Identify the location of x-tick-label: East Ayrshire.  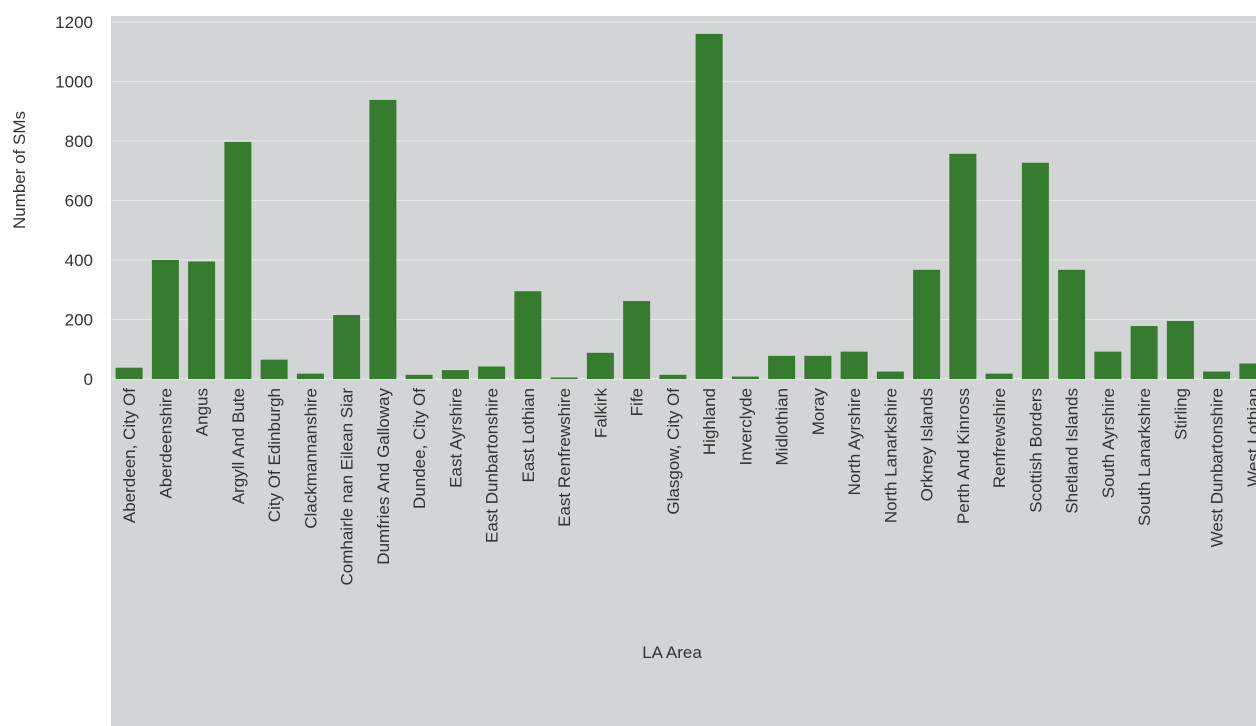
(455, 438).